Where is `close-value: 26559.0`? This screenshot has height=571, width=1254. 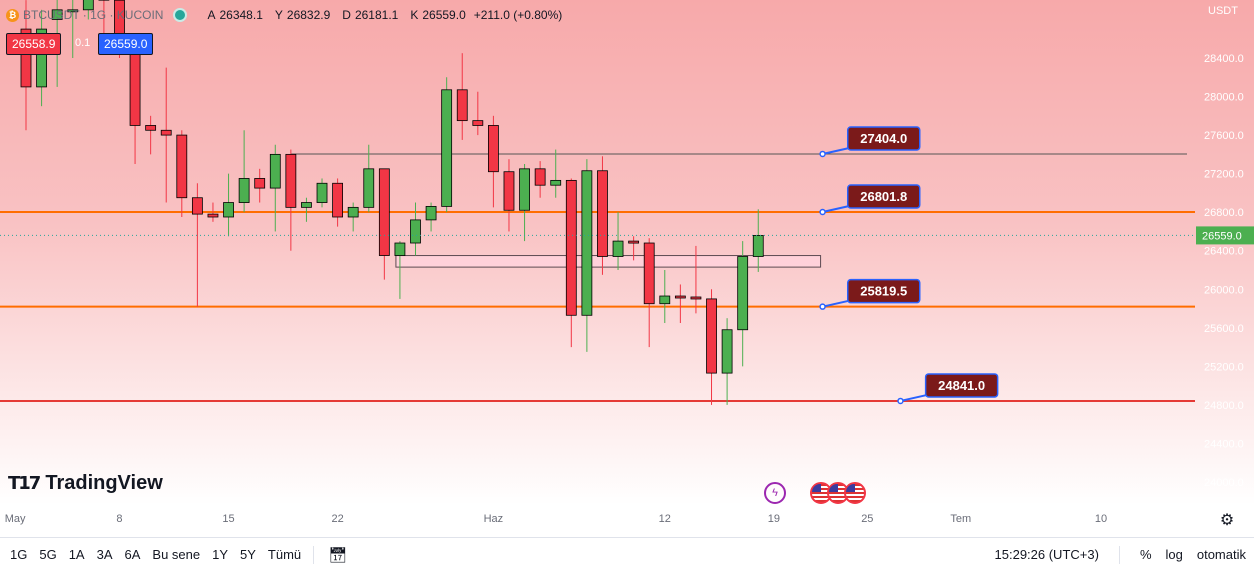 close-value: 26559.0 is located at coordinates (443, 15).